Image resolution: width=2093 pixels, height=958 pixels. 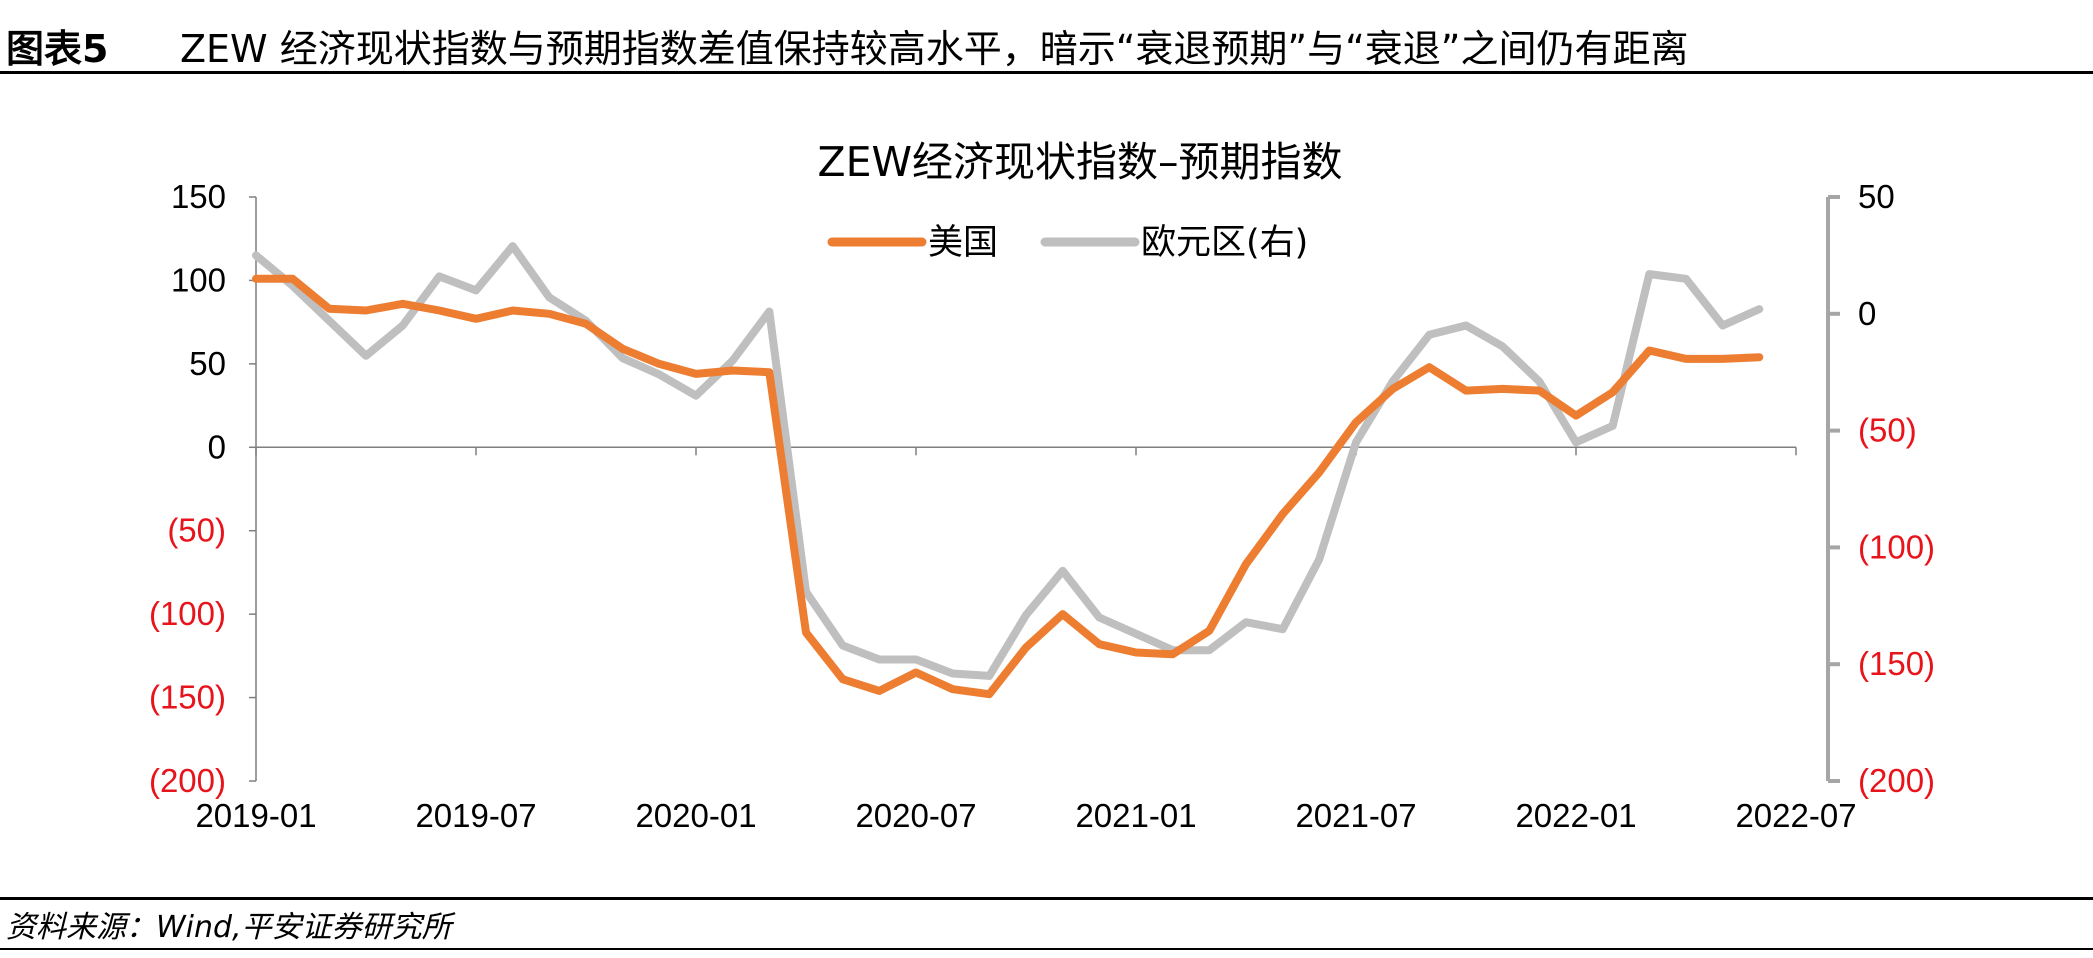 What do you see at coordinates (229, 927) in the screenshot?
I see `source-note: 资料来源：Wind,平安证券研究所` at bounding box center [229, 927].